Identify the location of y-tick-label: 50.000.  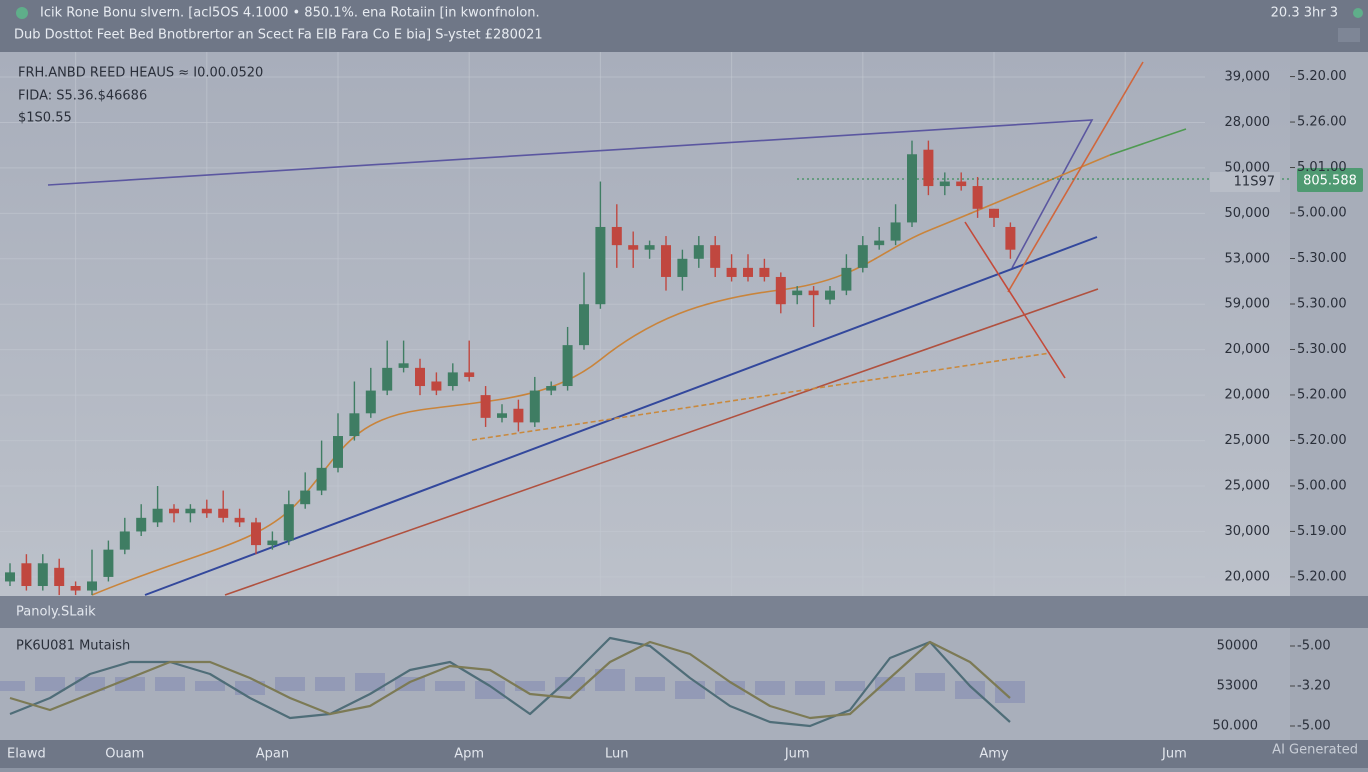
(1236, 726).